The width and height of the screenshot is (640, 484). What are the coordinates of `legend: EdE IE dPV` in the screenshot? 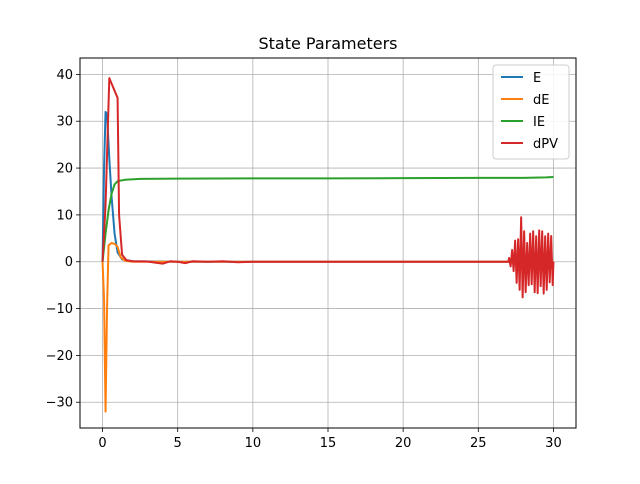 It's located at (531, 112).